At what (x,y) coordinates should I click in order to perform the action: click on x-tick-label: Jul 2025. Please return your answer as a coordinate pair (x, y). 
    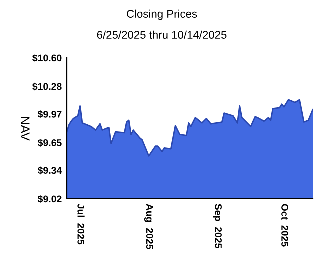
    Looking at the image, I should click on (81, 224).